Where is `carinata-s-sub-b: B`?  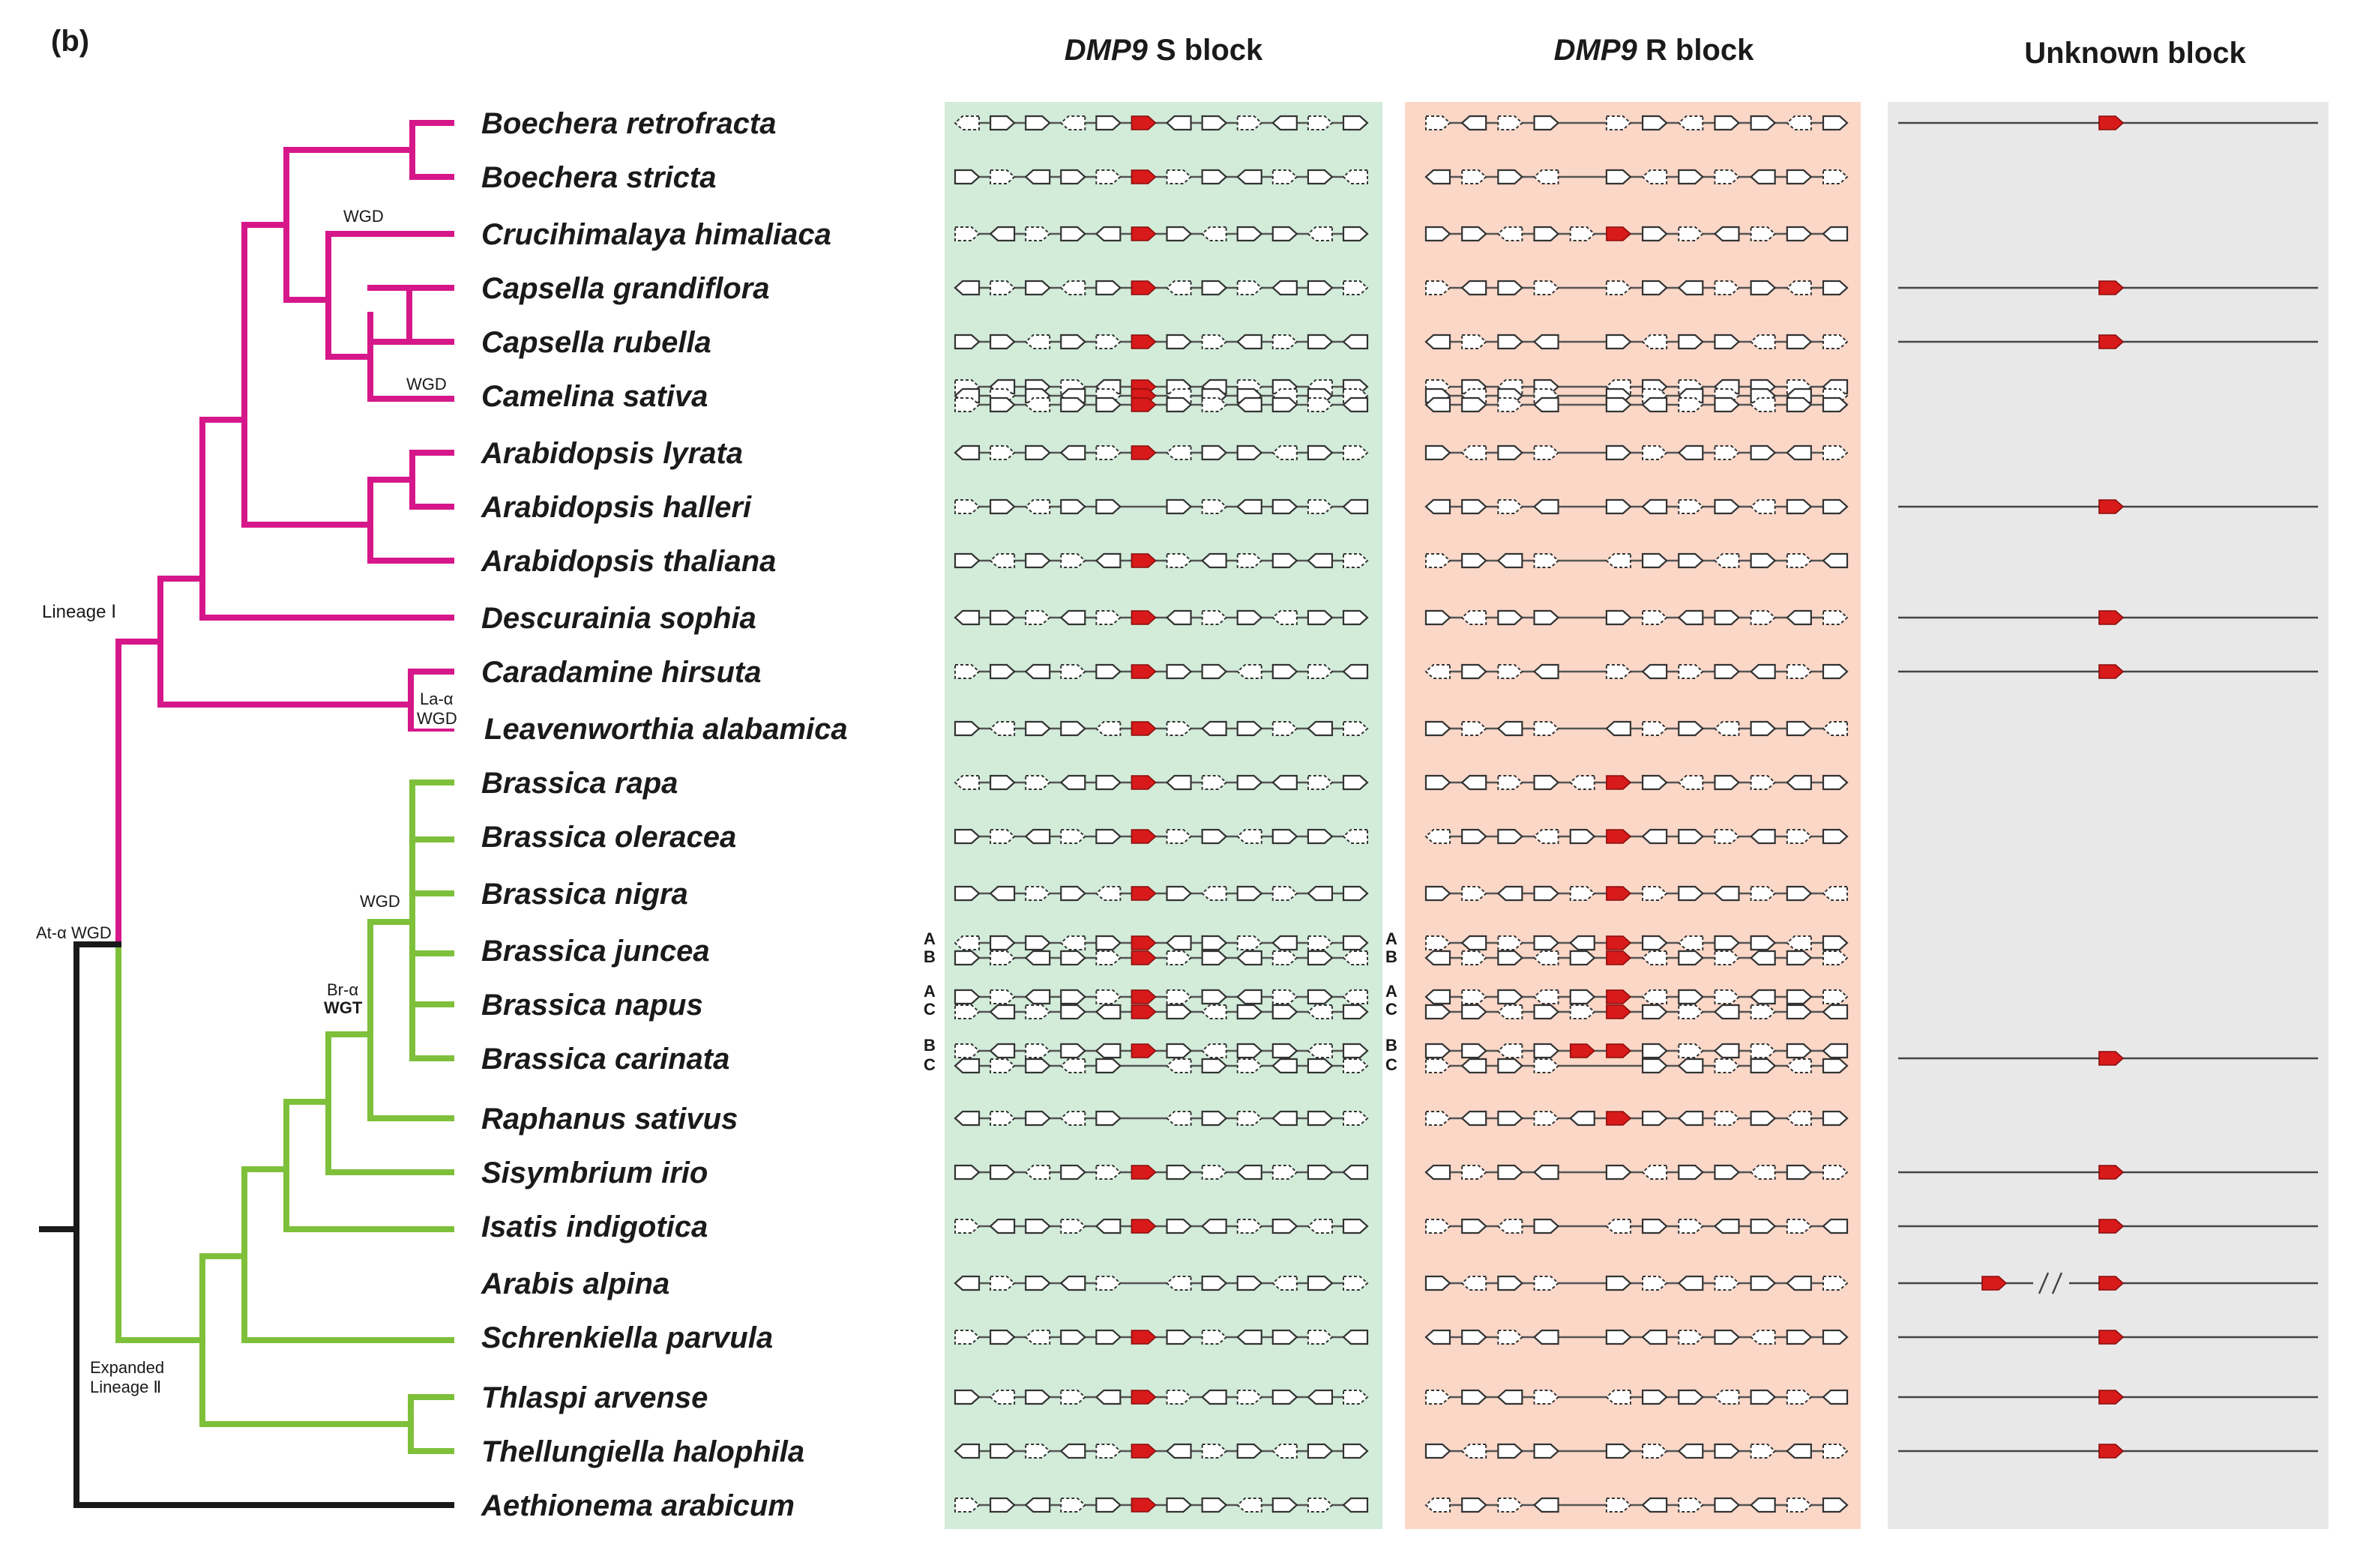
carinata-s-sub-b: B is located at coordinates (930, 1045).